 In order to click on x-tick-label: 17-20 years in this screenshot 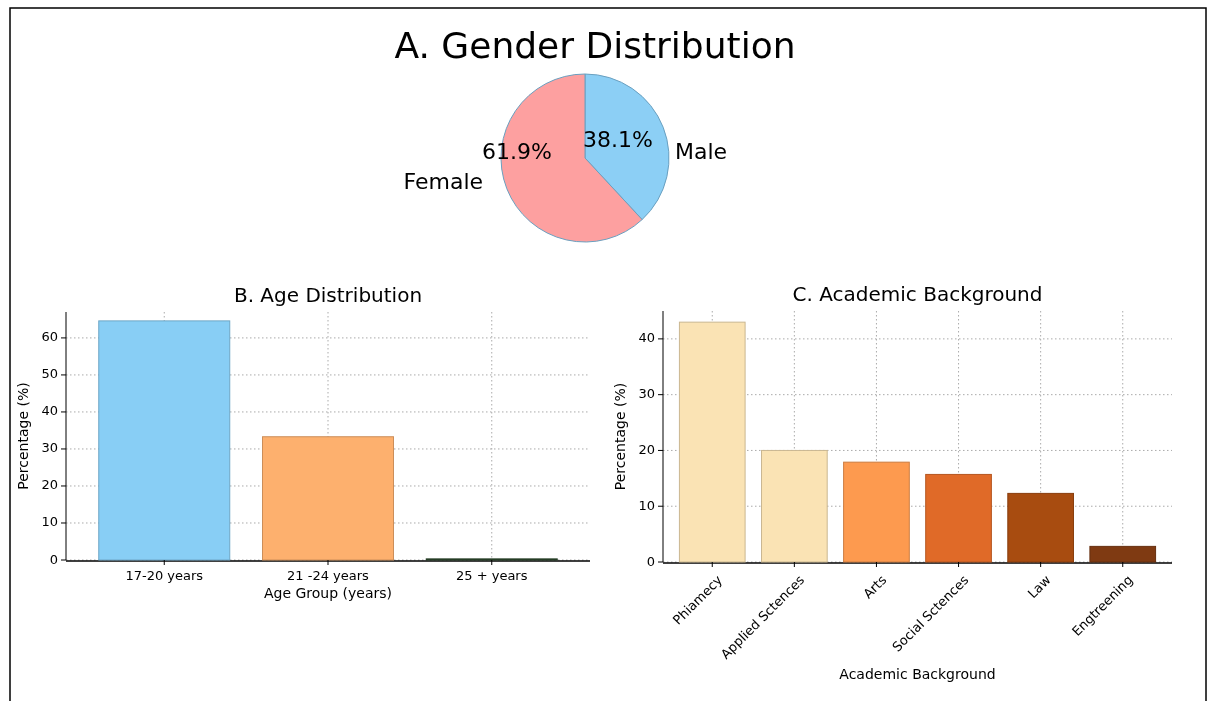, I will do `click(164, 575)`.